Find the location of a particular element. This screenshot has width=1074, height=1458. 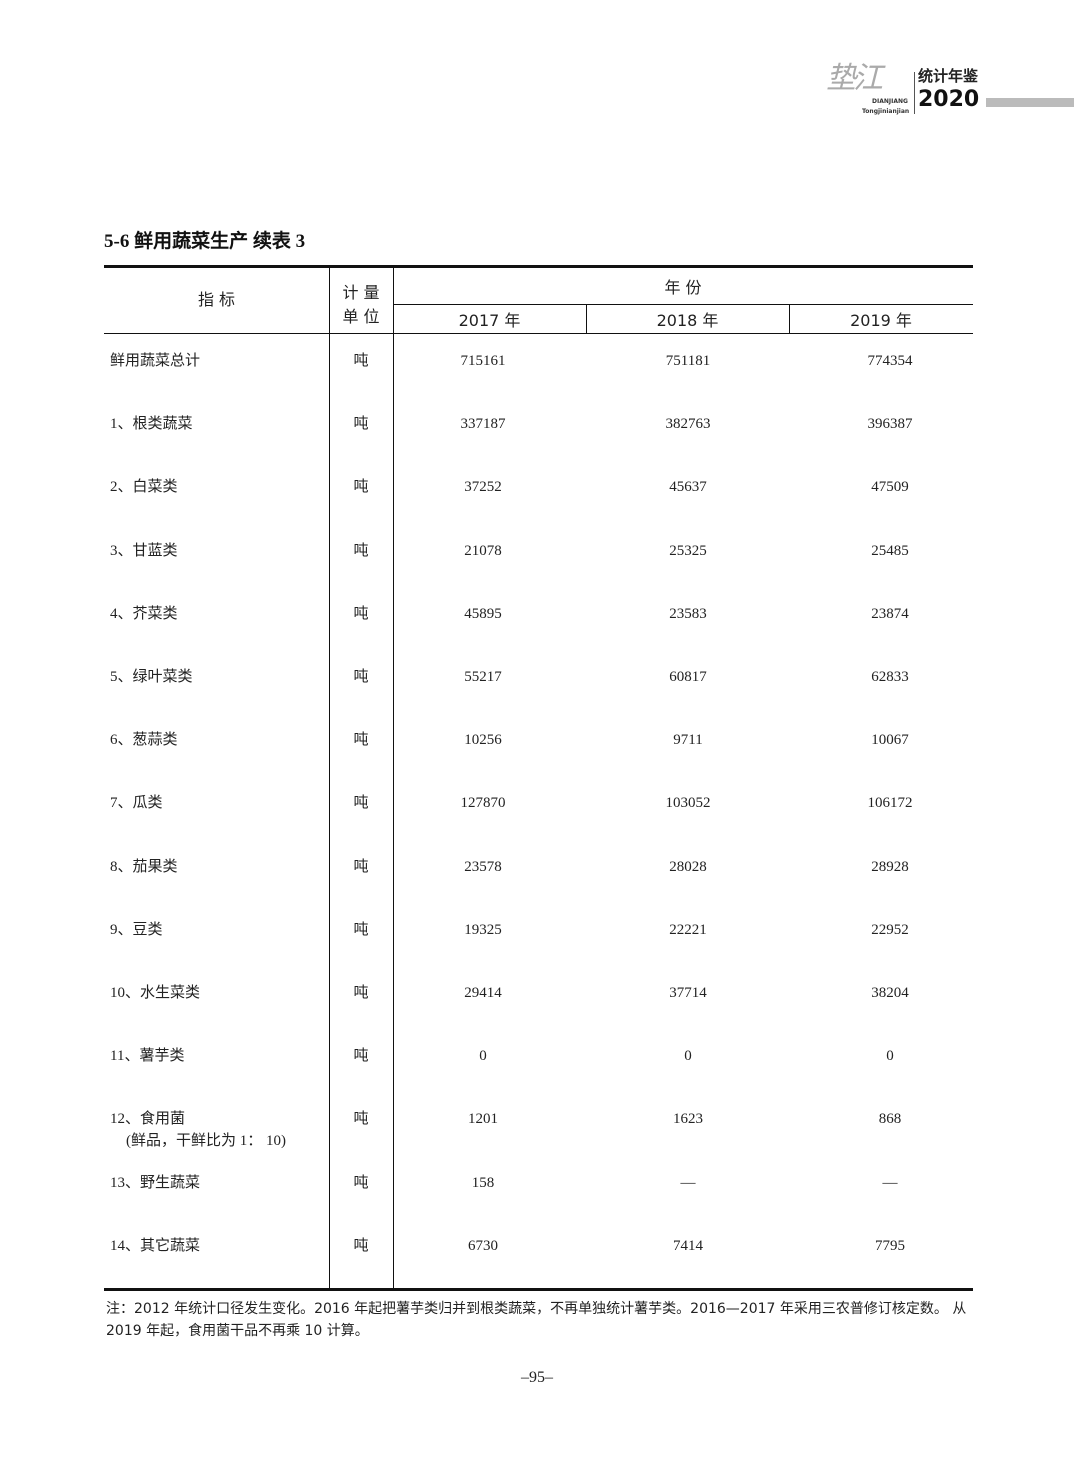

value-cell: 868 is located at coordinates (890, 1119).